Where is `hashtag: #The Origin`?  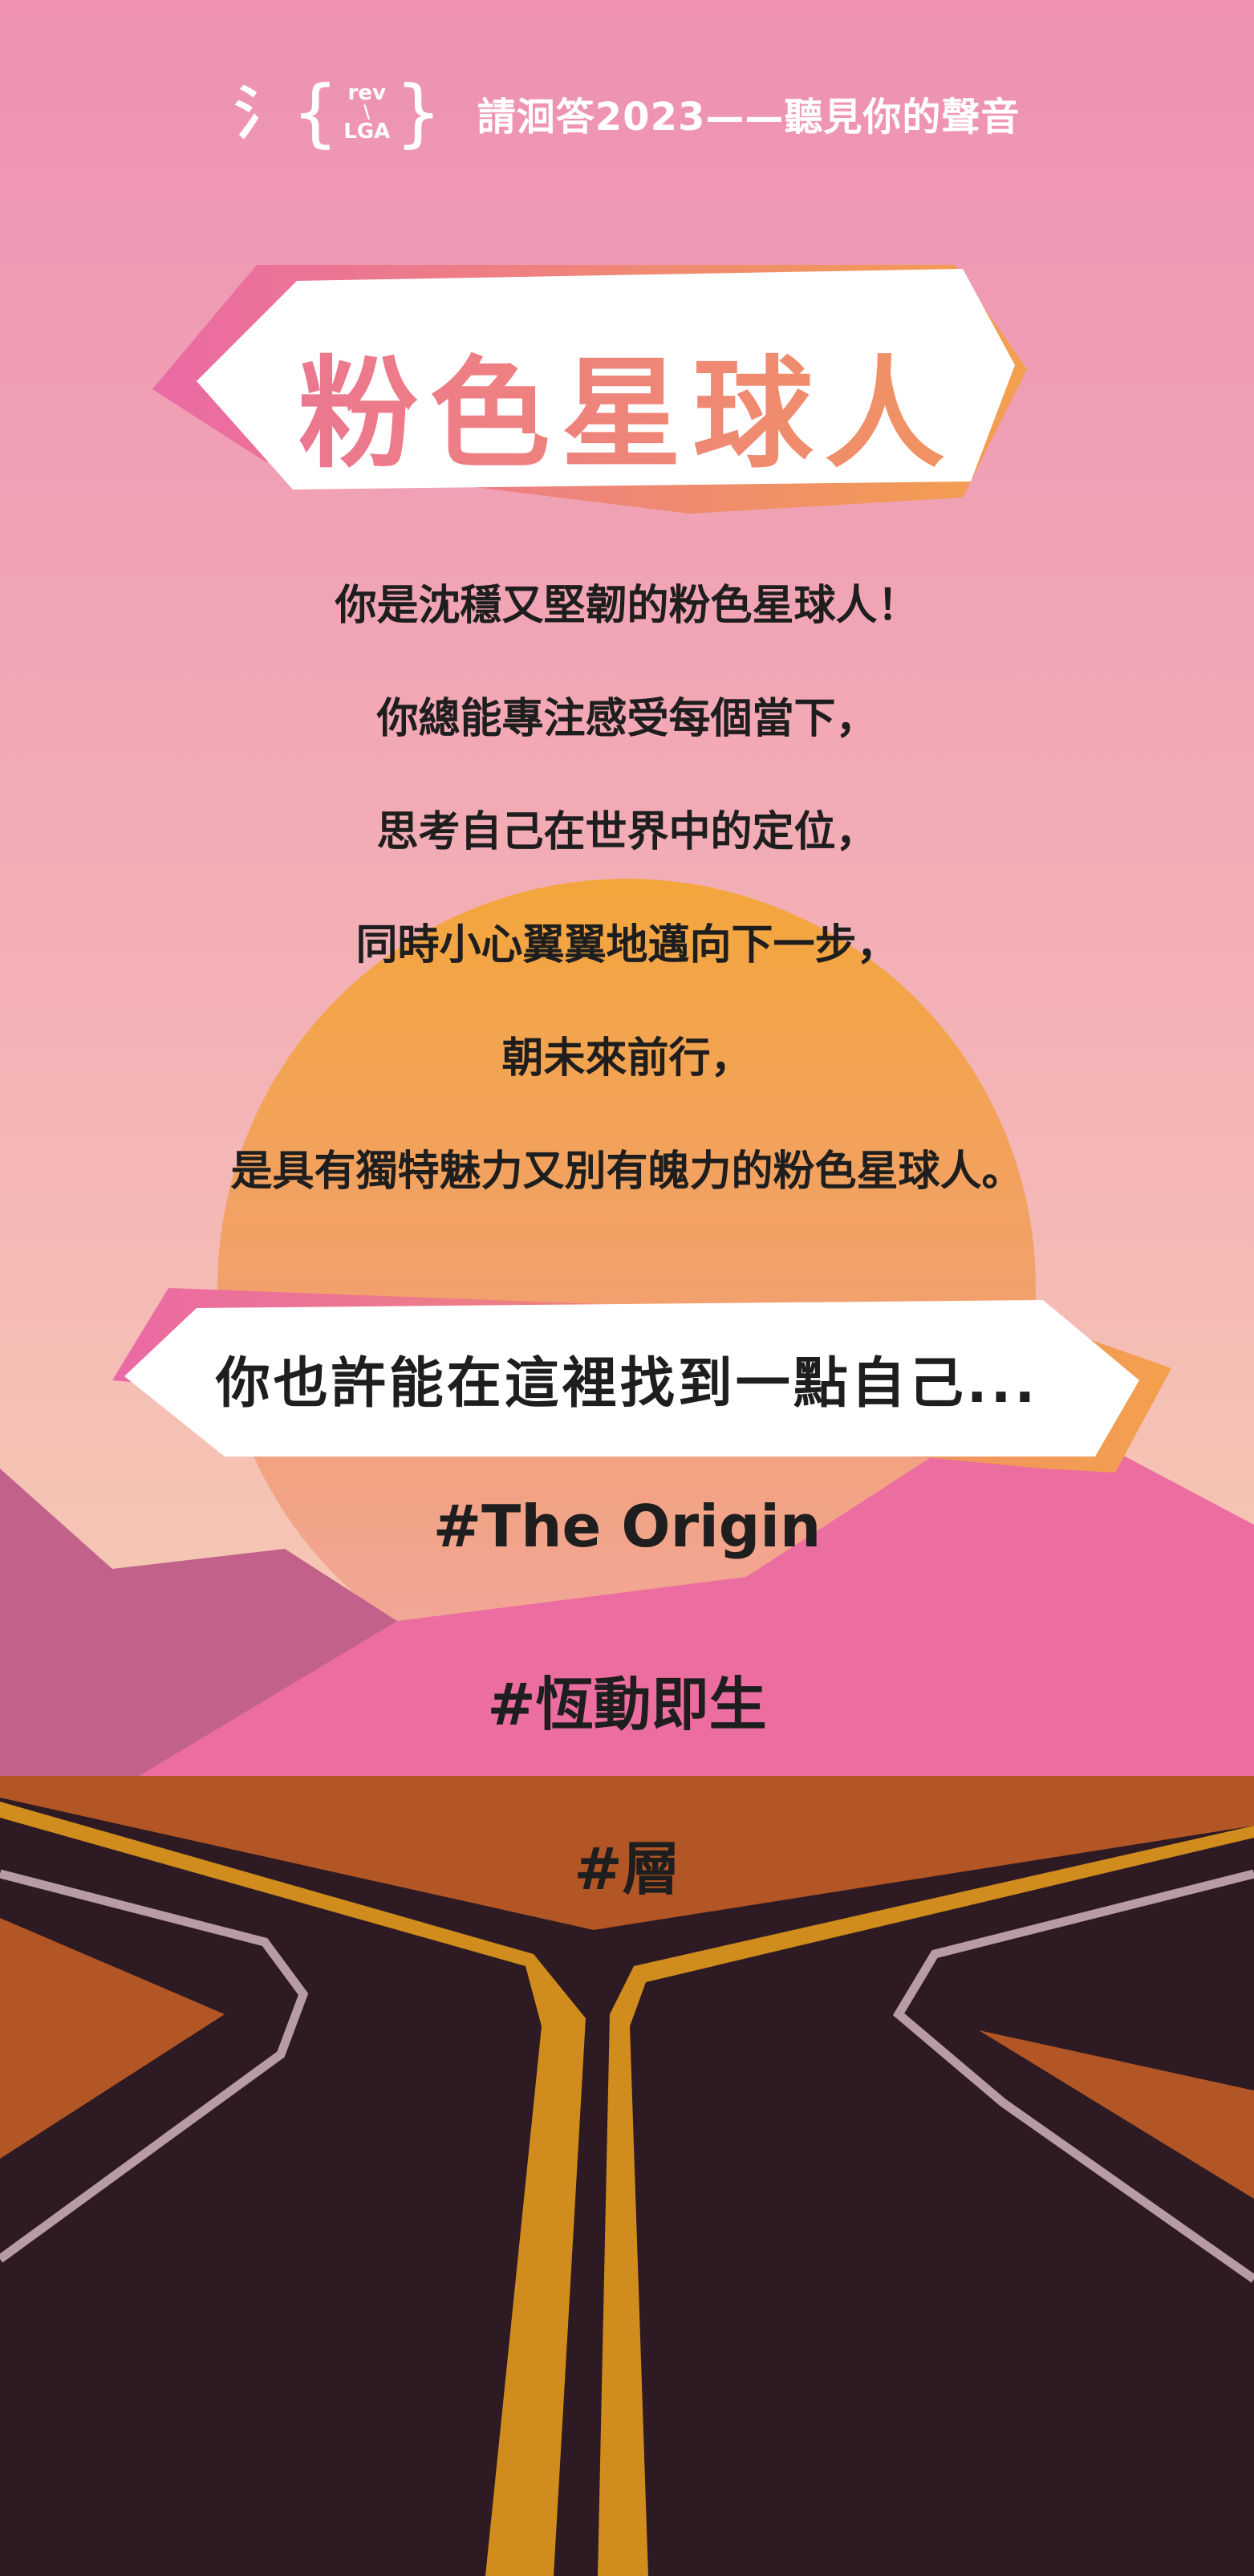 hashtag: #The Origin is located at coordinates (627, 1526).